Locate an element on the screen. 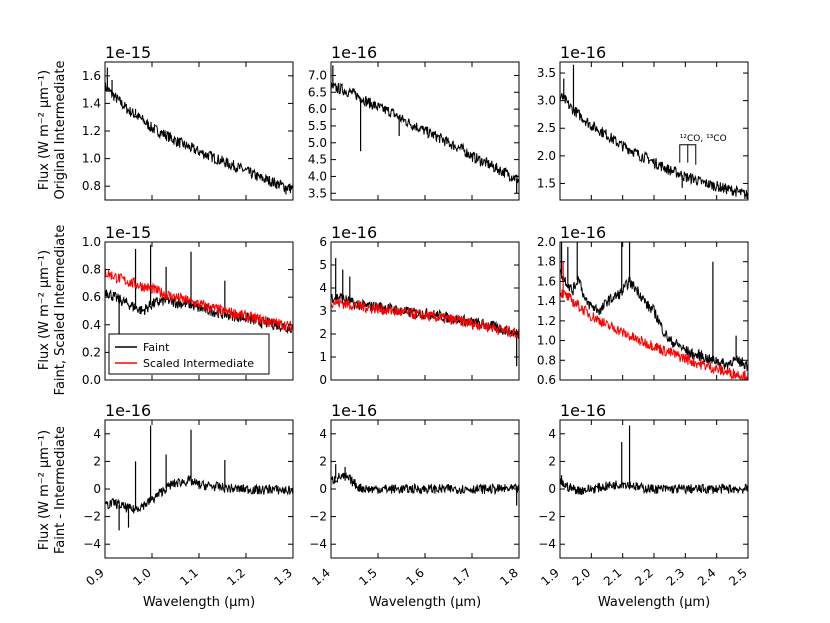 The height and width of the screenshot is (623, 830). y-tick-label: 0.0 is located at coordinates (91, 380).